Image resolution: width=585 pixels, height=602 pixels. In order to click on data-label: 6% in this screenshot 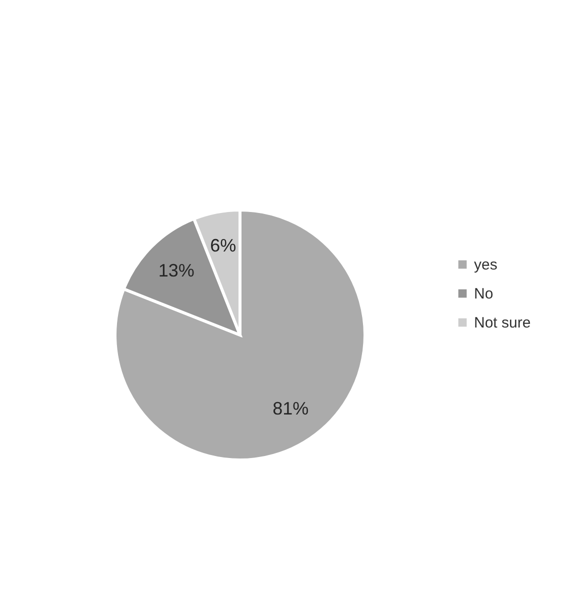, I will do `click(223, 246)`.